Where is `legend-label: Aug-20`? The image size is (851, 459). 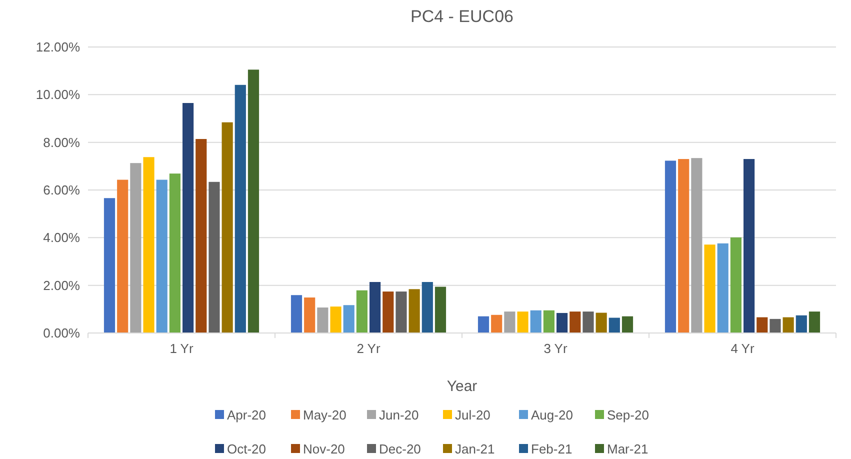 legend-label: Aug-20 is located at coordinates (552, 415).